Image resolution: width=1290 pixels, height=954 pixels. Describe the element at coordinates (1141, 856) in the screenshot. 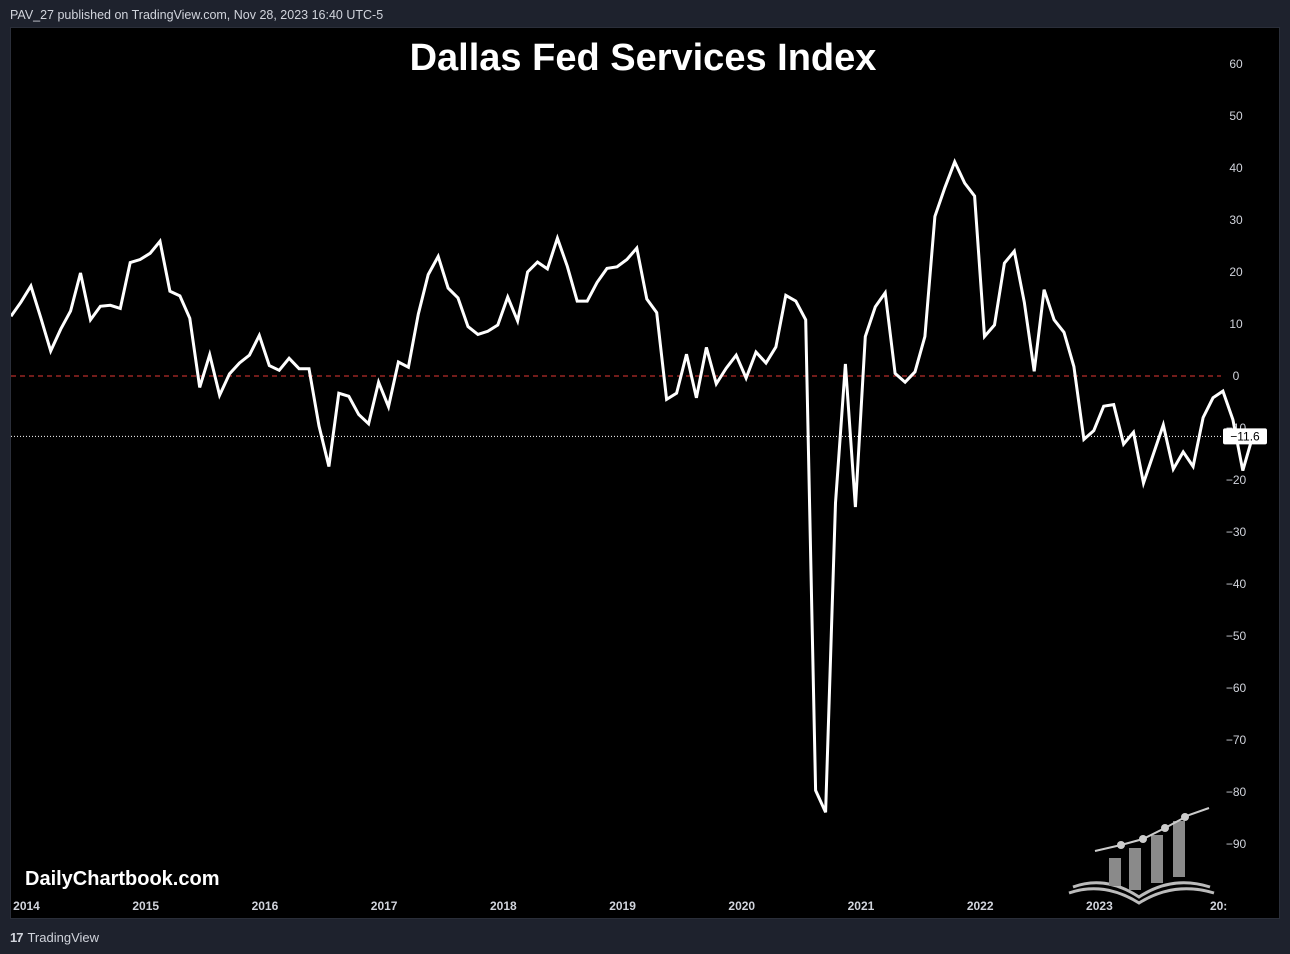

I see `chartbook-logo-icon` at that location.